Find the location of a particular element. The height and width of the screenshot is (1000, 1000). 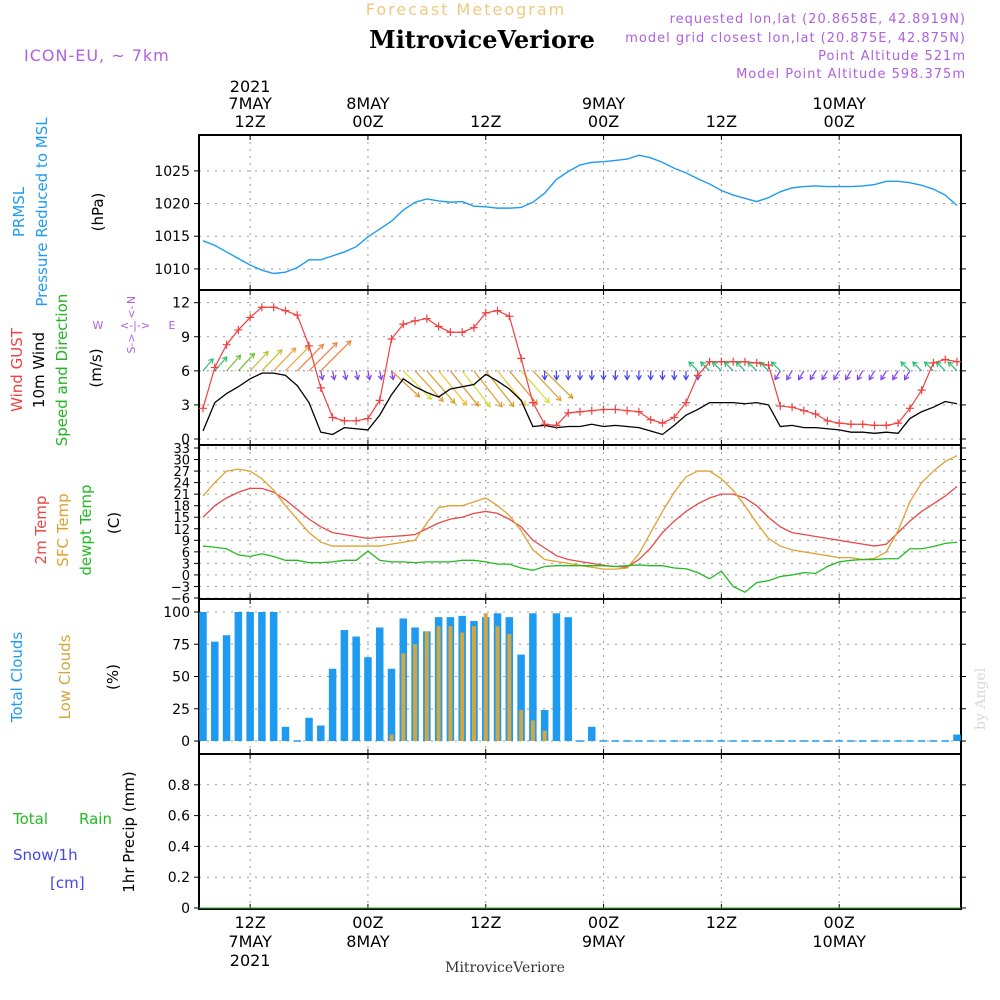

y-tick-label: 1020 is located at coordinates (172, 205).